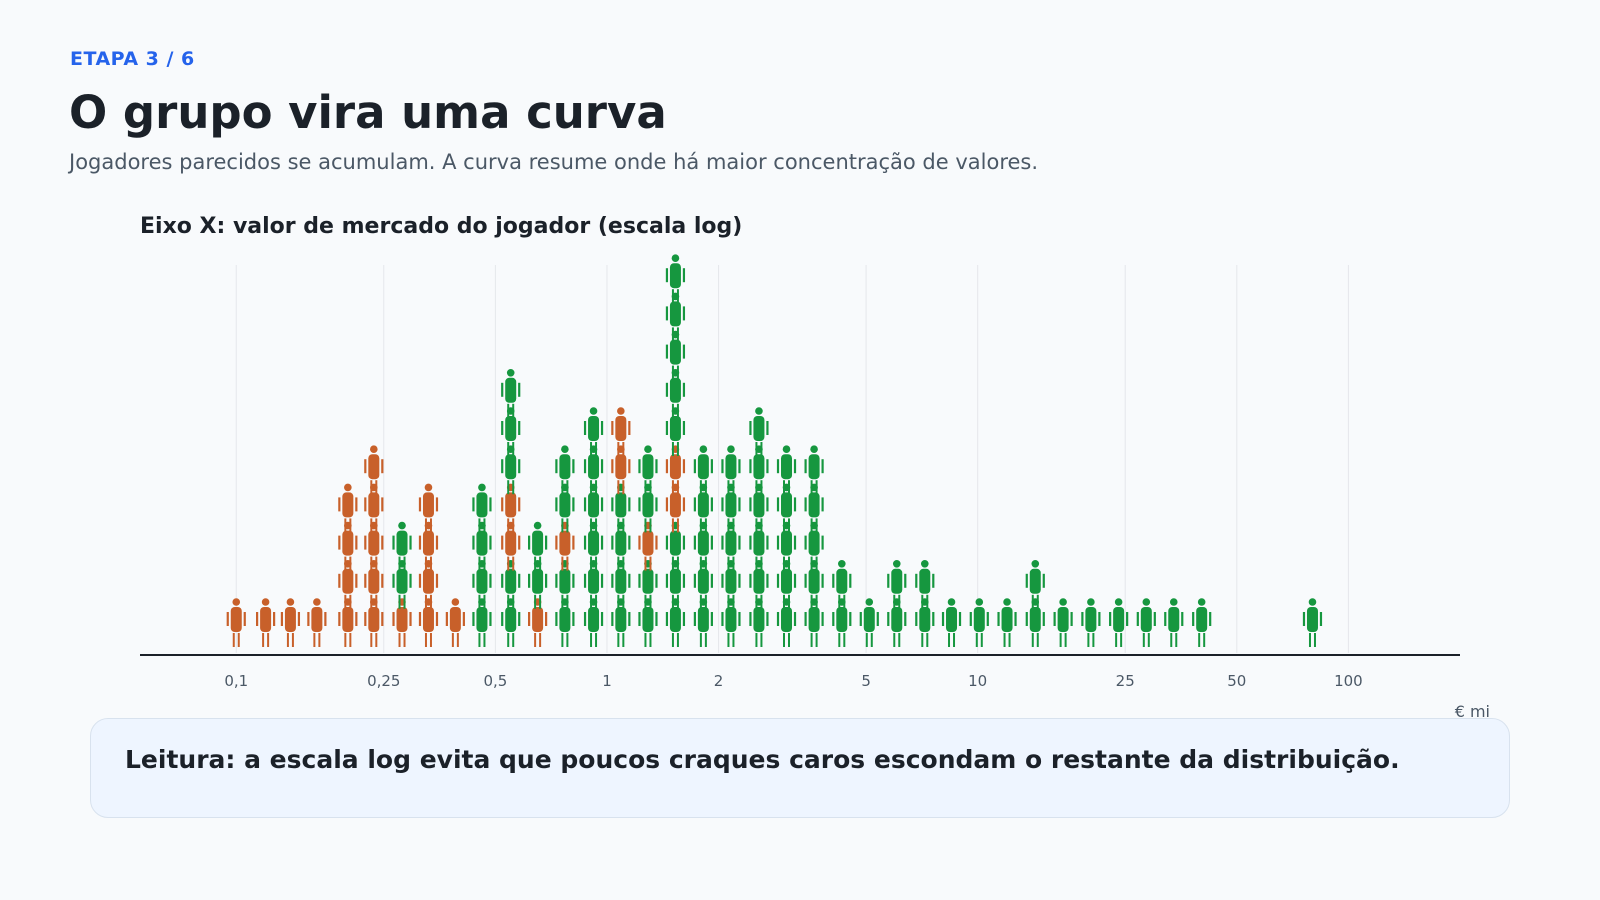  I want to click on x-tick-label: 25, so click(1125, 681).